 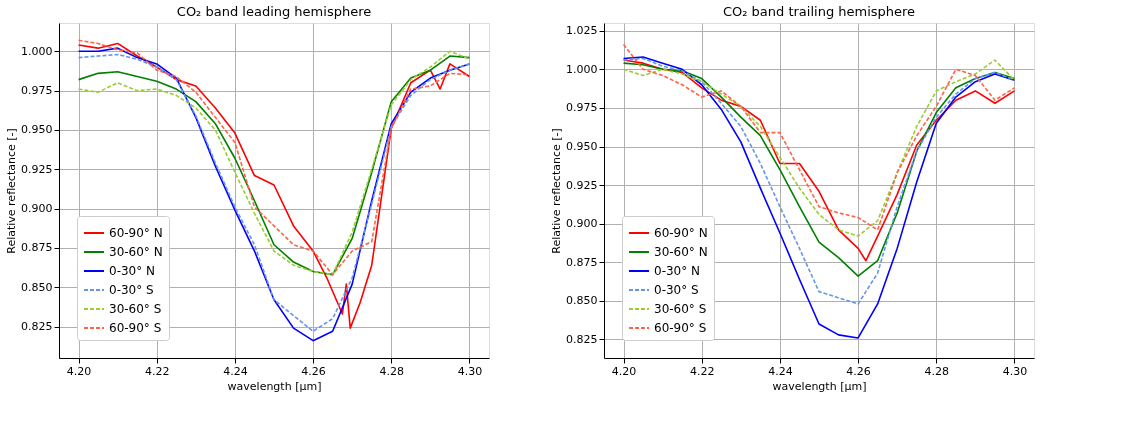 I want to click on chart-title: CO₂ band trailing hemisphere, so click(x=819, y=11).